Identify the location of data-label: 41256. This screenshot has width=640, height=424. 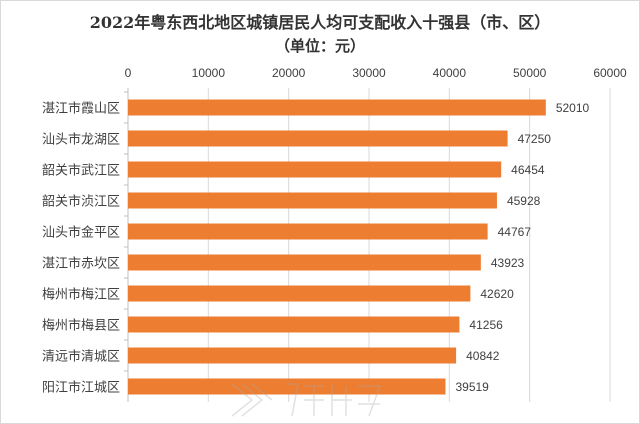
(486, 325).